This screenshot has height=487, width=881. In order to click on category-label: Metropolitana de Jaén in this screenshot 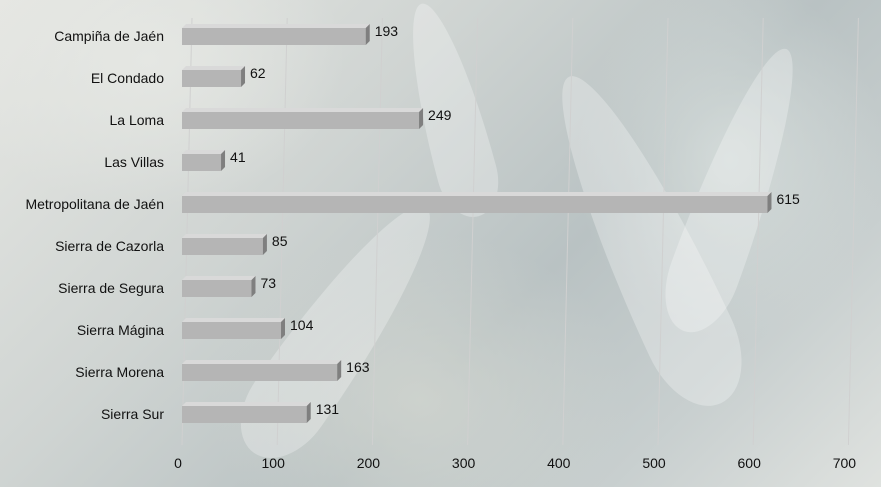, I will do `click(94, 204)`.